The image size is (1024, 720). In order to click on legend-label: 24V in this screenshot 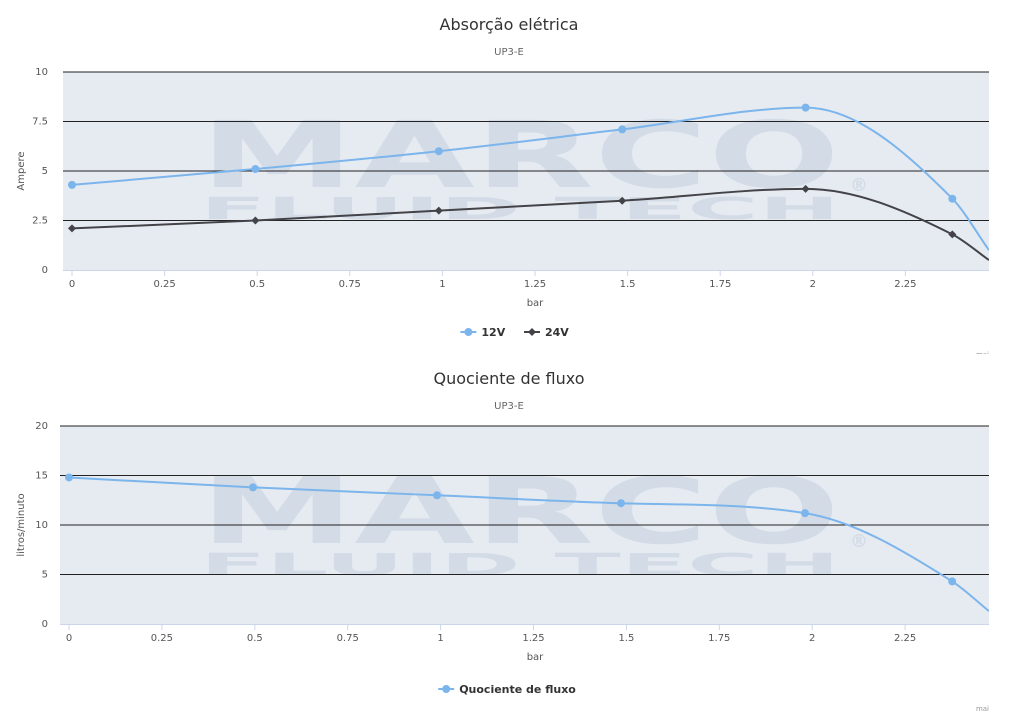, I will do `click(557, 332)`.